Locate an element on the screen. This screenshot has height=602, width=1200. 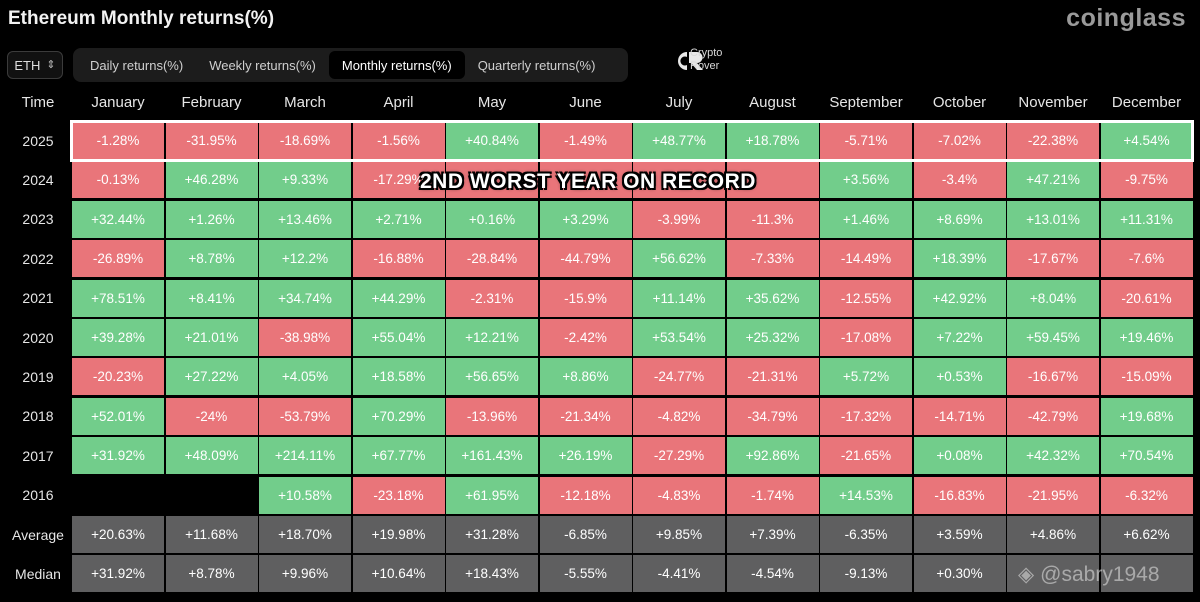
cell-2018-november: -42.79% is located at coordinates (1053, 416).